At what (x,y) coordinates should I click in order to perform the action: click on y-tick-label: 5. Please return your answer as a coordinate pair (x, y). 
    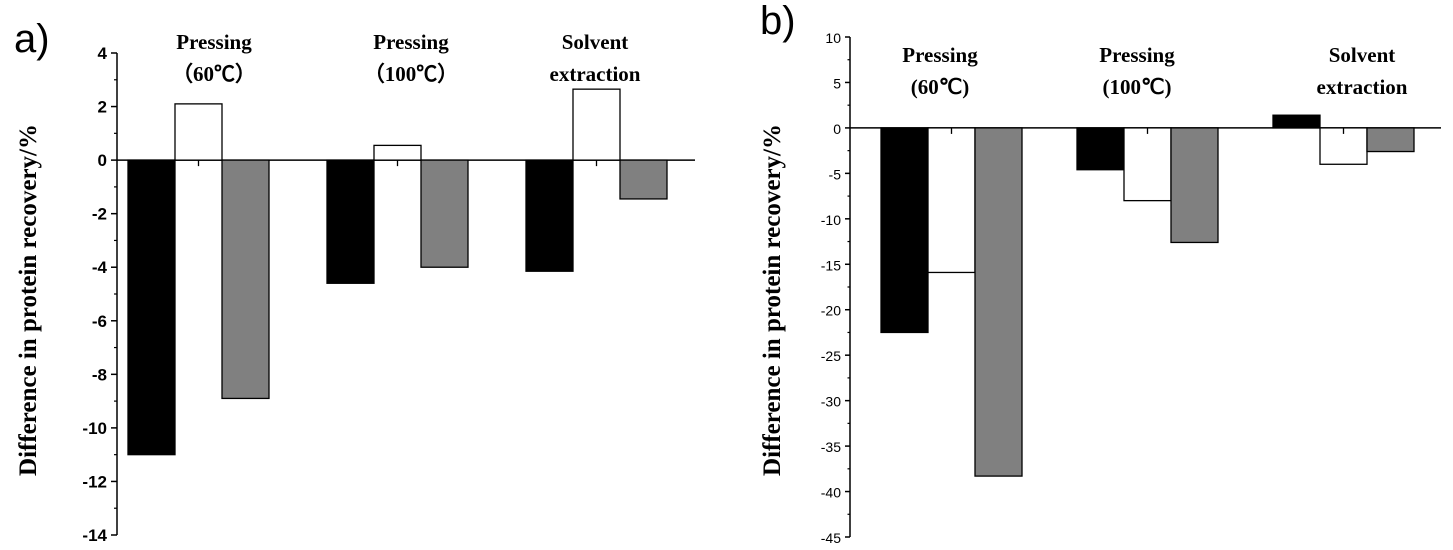
    Looking at the image, I should click on (837, 83).